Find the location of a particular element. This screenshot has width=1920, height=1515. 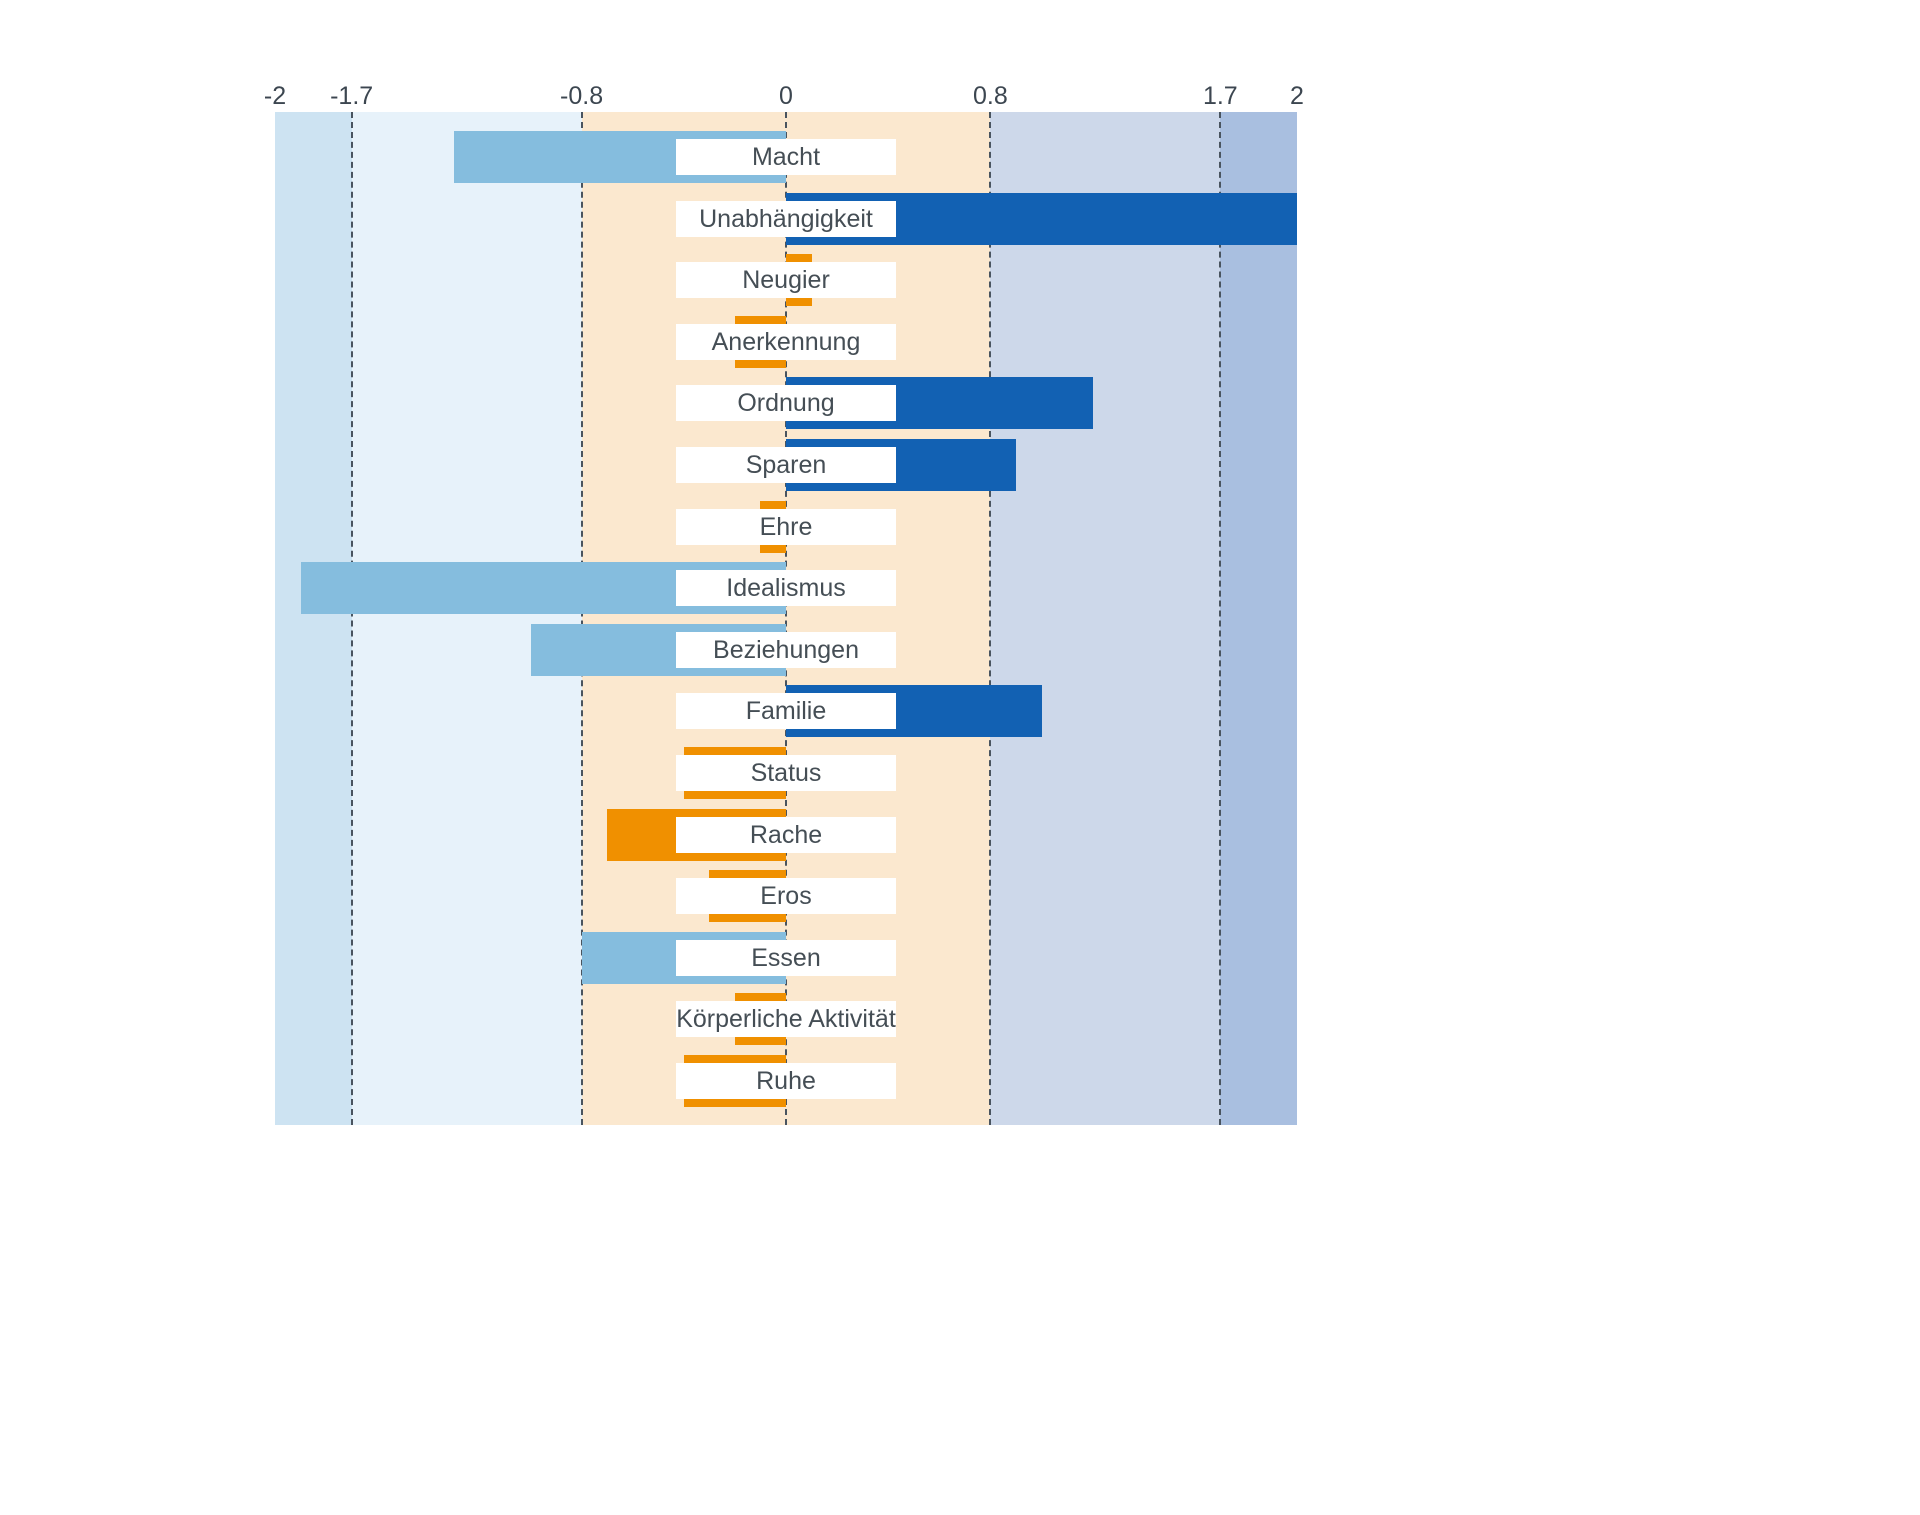

category-label: Beziehungen is located at coordinates (786, 649).